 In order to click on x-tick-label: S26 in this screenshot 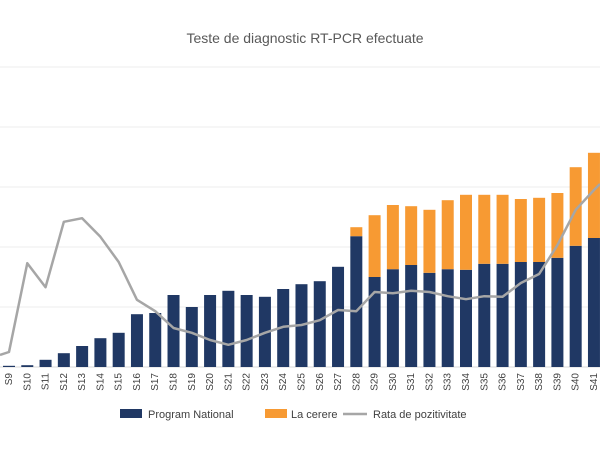, I will do `click(320, 382)`.